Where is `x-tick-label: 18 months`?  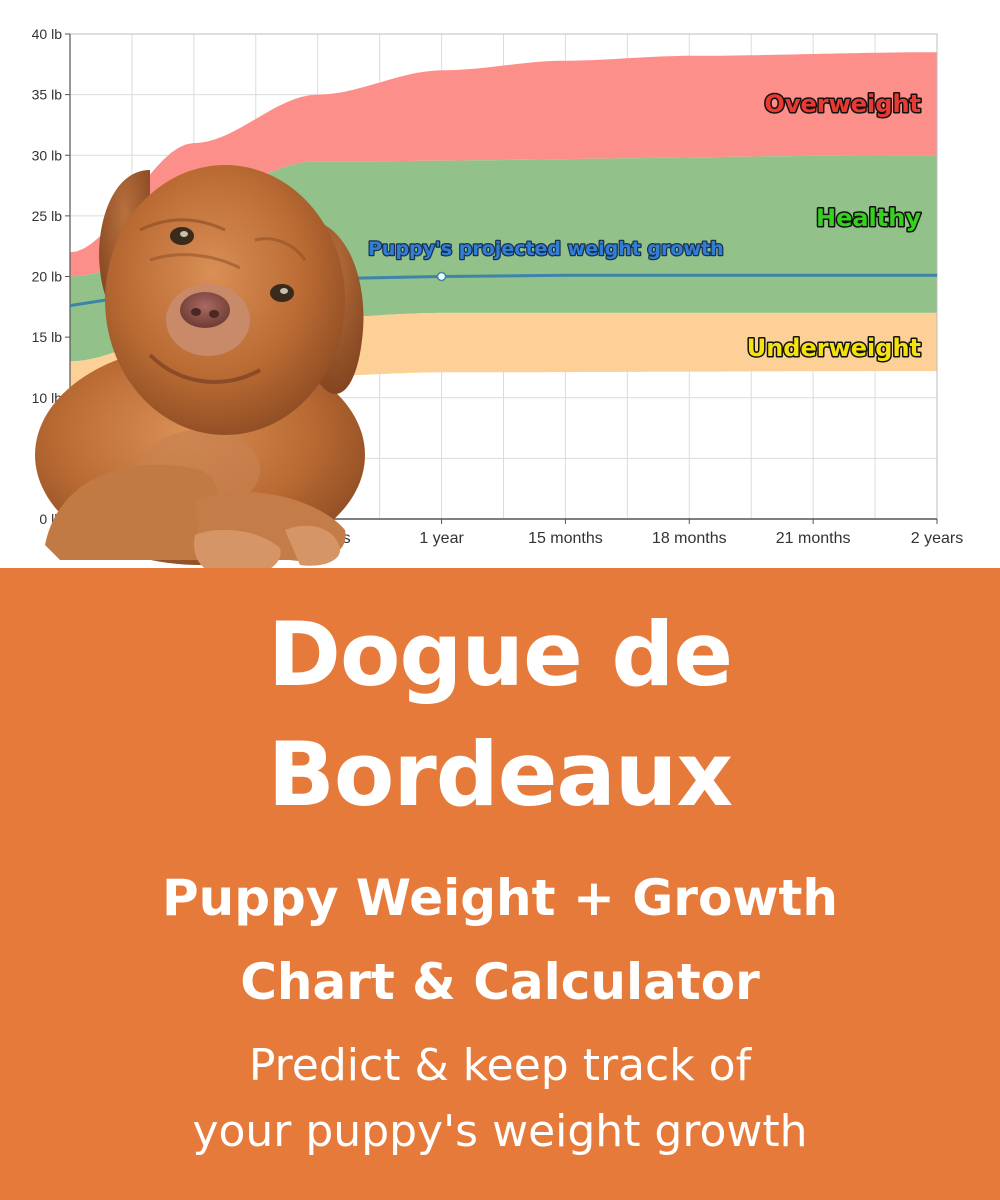
x-tick-label: 18 months is located at coordinates (689, 538).